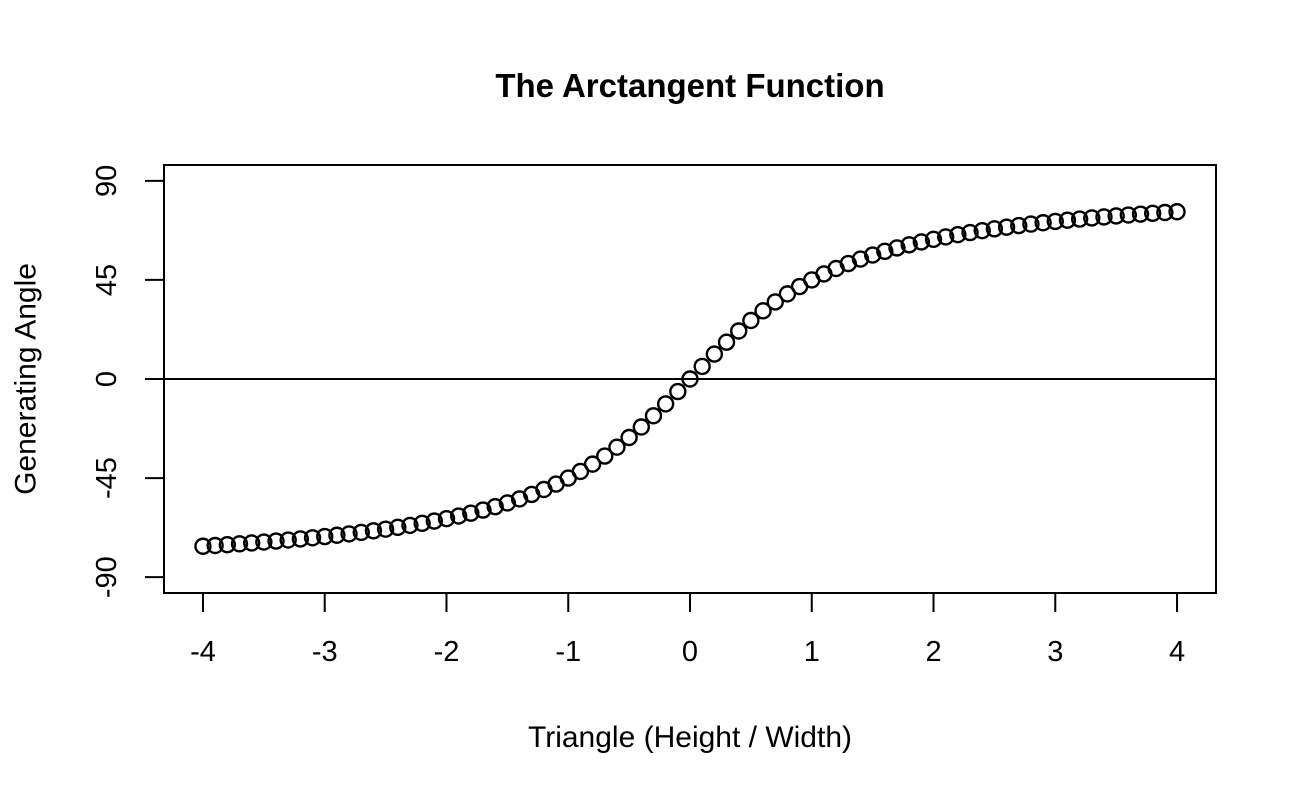  I want to click on y-axis-tick-label: -45, so click(107, 478).